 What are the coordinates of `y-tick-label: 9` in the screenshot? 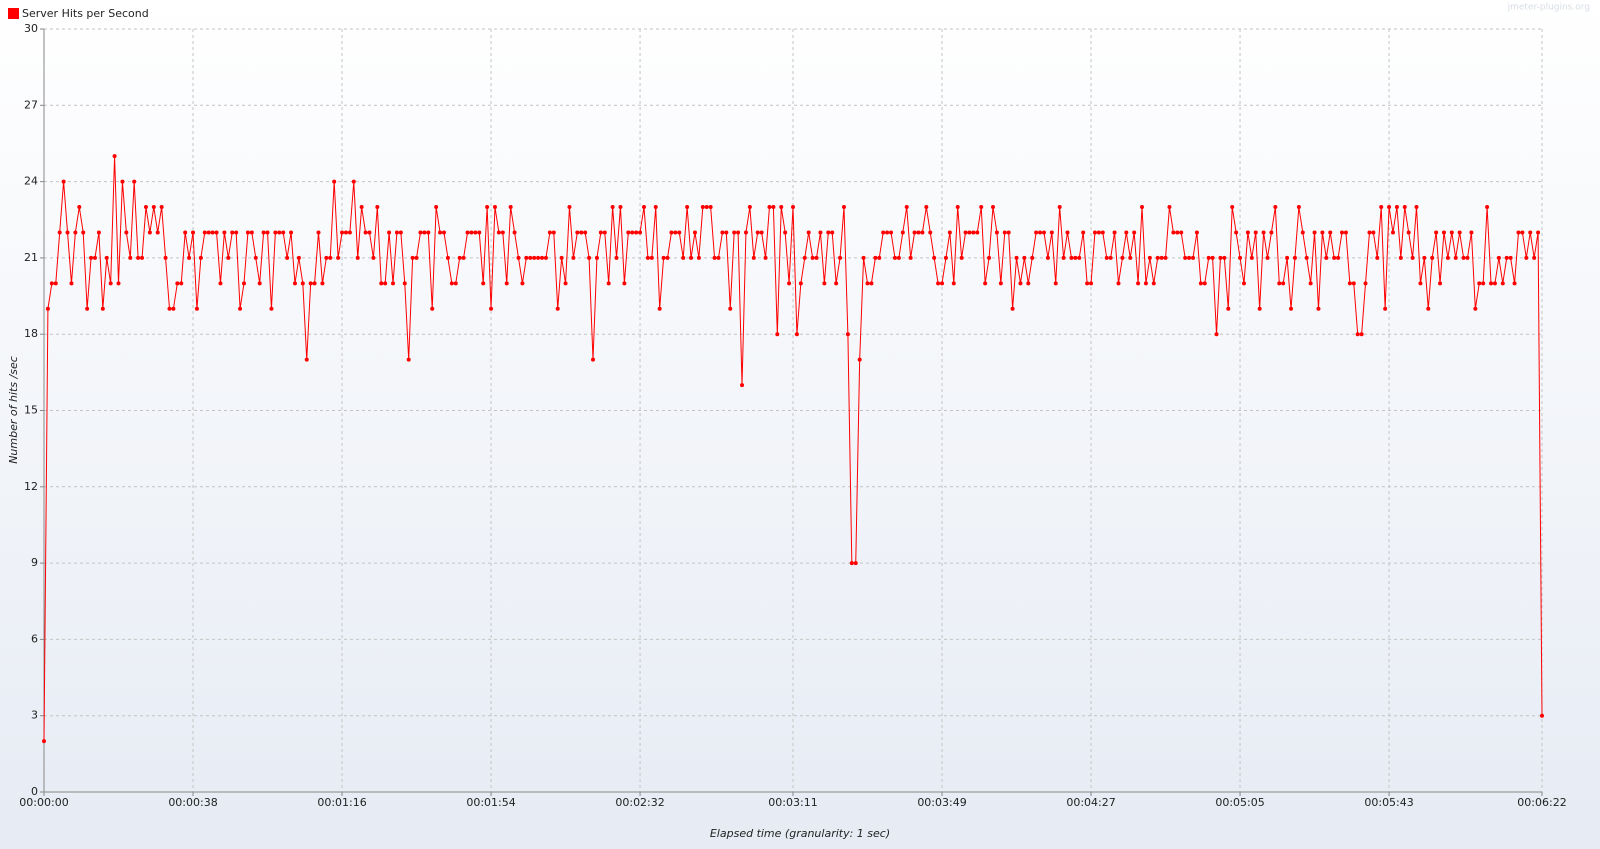 It's located at (34, 562).